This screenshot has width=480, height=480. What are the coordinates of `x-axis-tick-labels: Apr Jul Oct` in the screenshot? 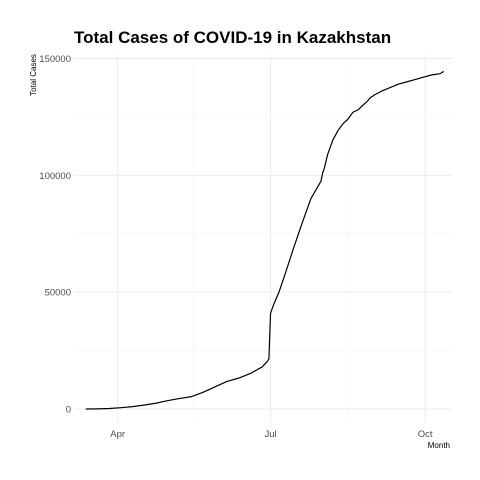 It's located at (271, 434).